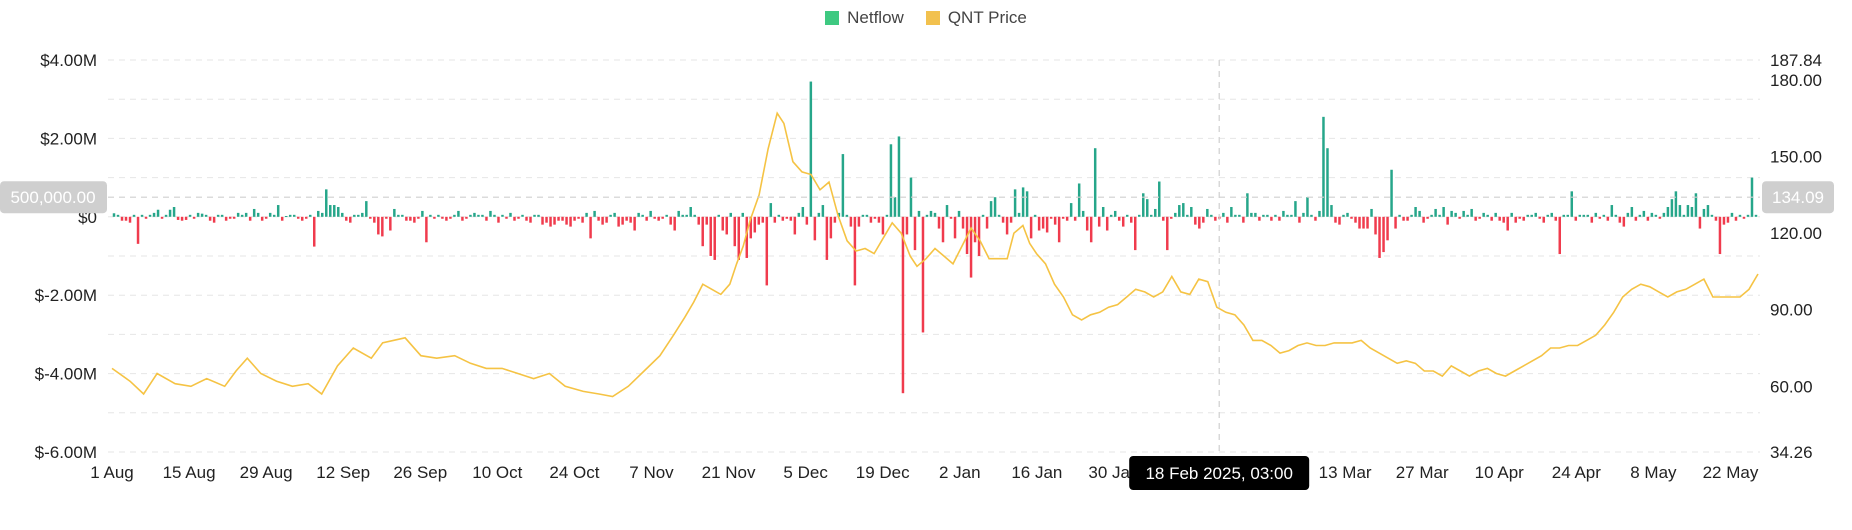 Image resolution: width=1852 pixels, height=530 pixels. What do you see at coordinates (864, 18) in the screenshot?
I see `legend-item-netflow: Netflow` at bounding box center [864, 18].